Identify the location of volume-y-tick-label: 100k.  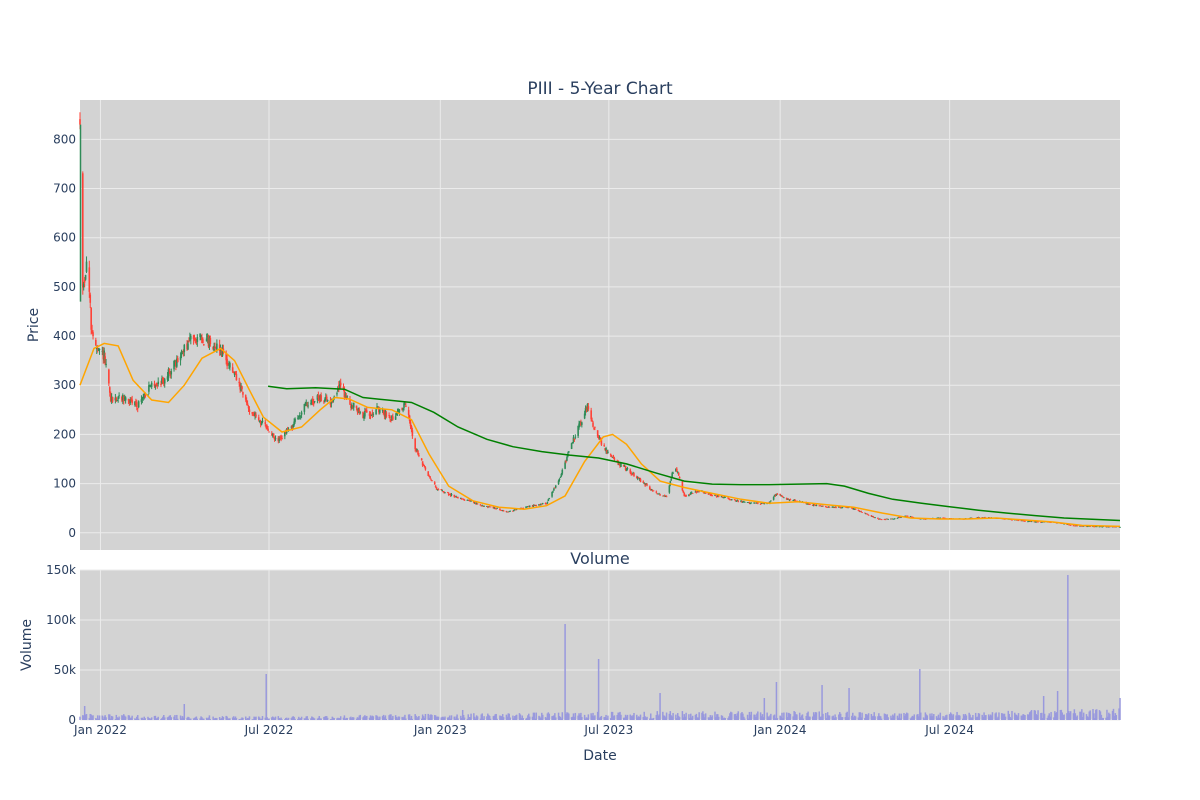
(61, 620).